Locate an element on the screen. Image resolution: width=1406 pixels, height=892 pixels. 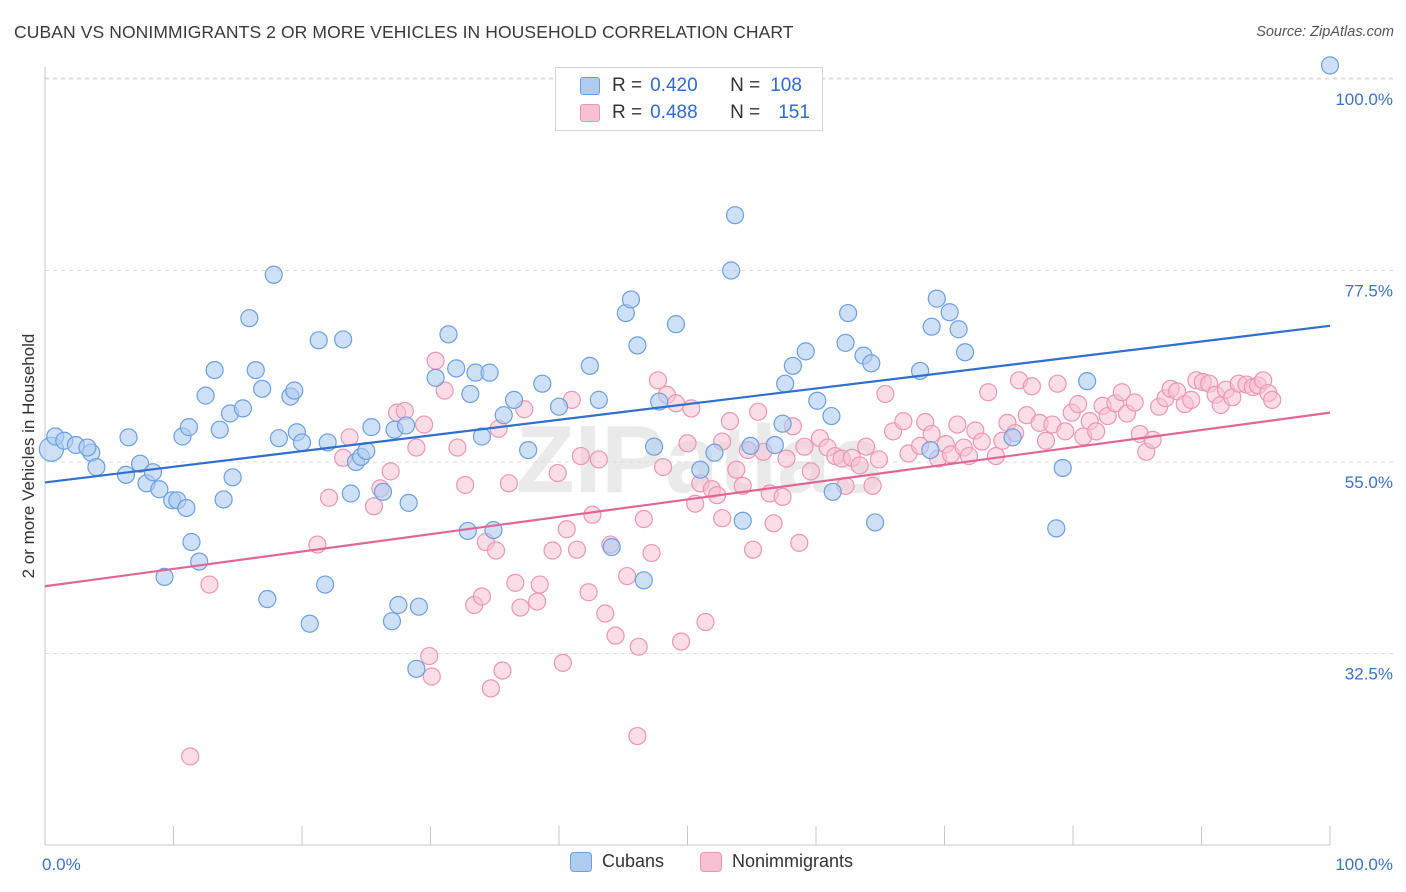
y-tick-label: 55.0% is located at coordinates (1369, 482).